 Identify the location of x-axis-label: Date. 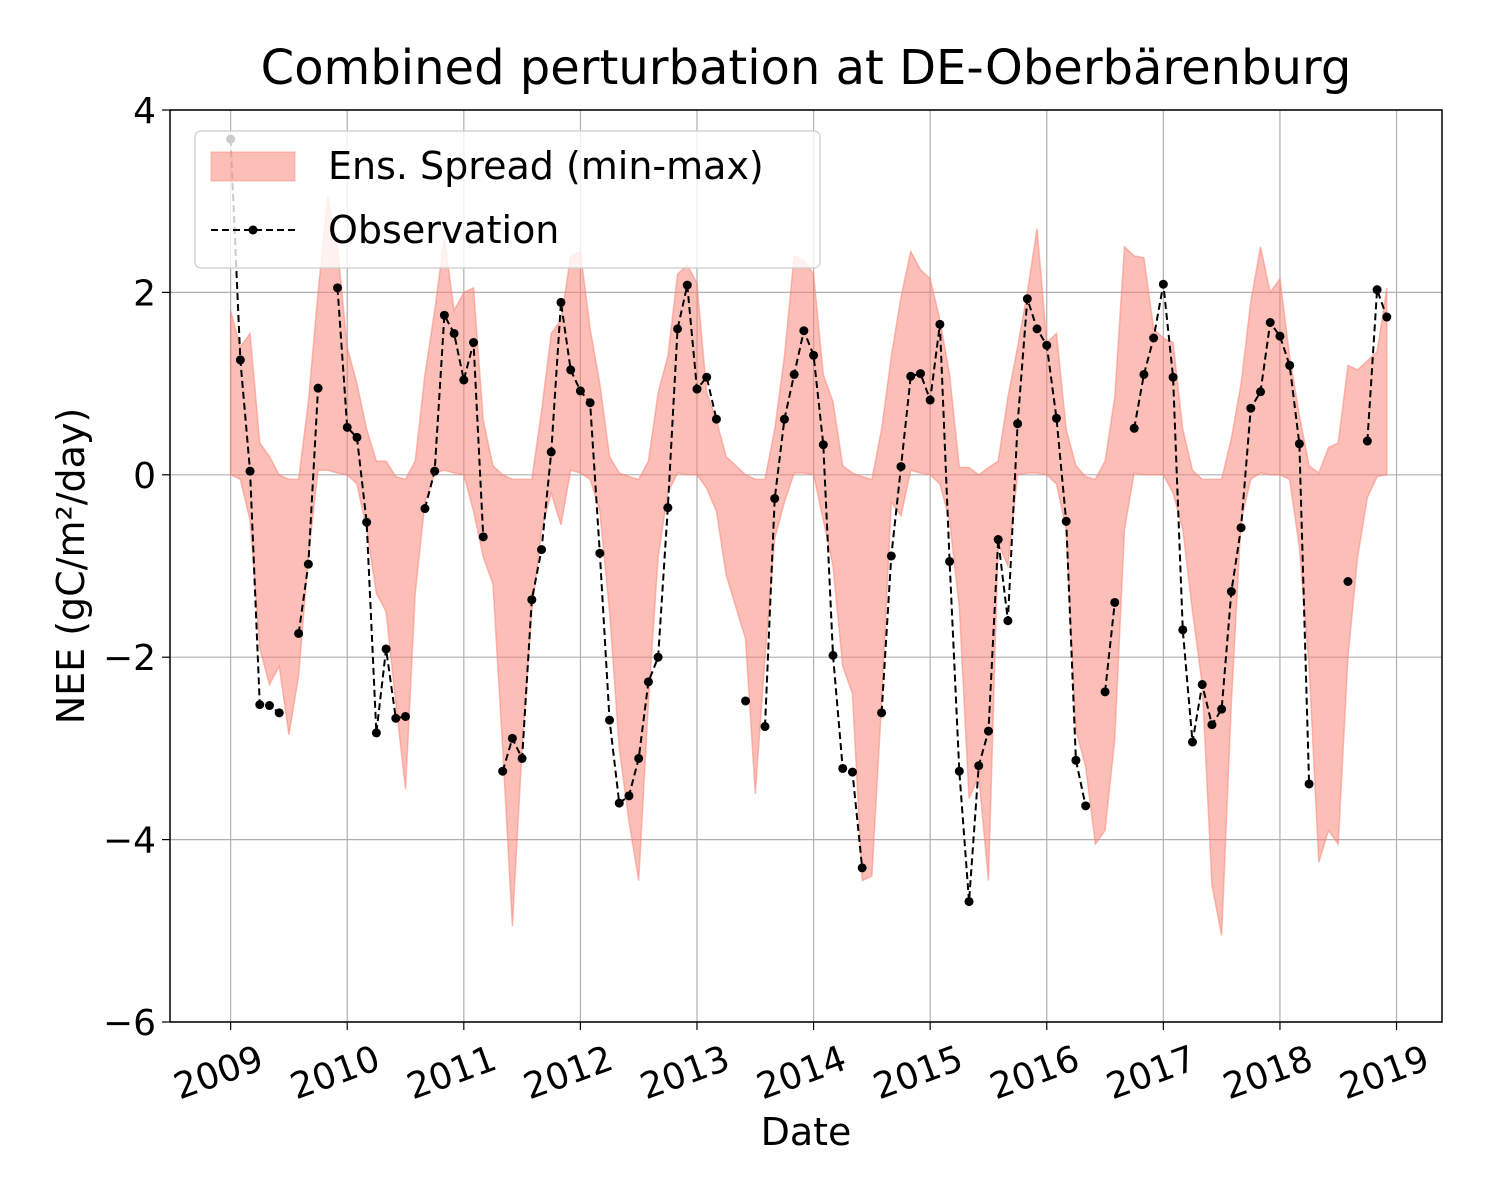
(806, 1132).